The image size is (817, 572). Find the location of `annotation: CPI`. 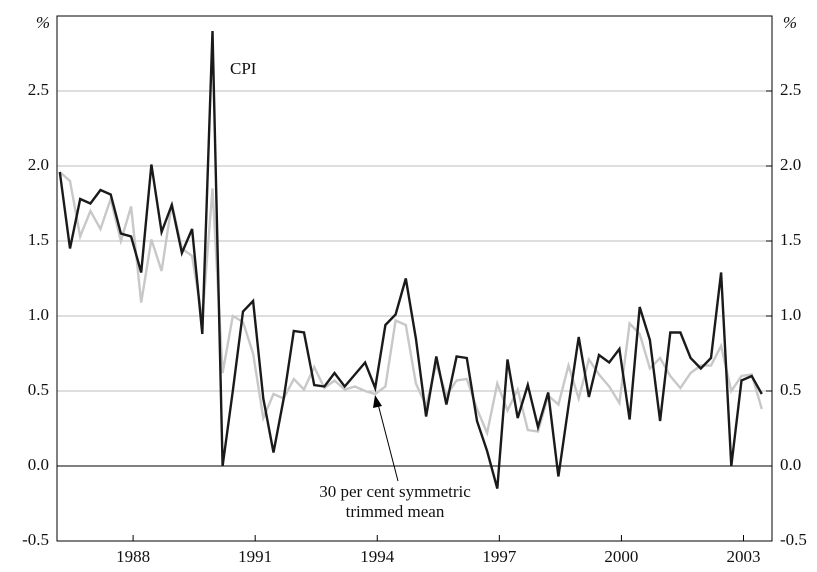

annotation: CPI is located at coordinates (243, 68).